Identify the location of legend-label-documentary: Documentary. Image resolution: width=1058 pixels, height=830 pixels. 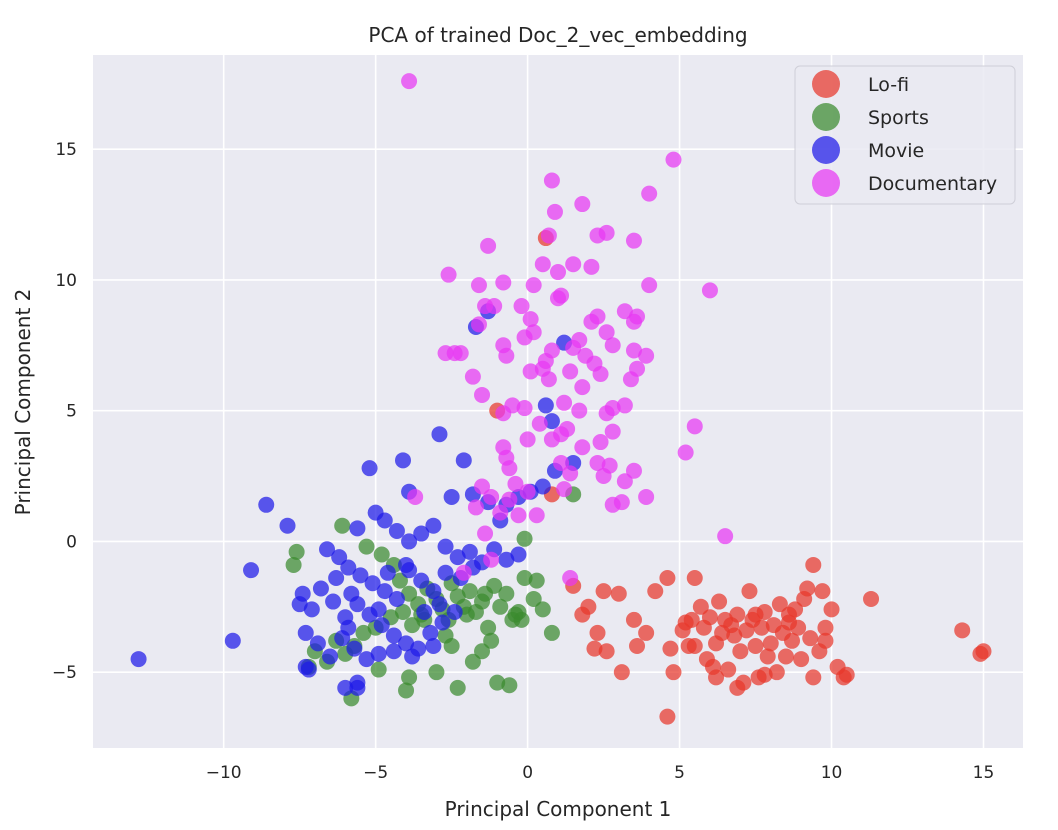
(932, 184).